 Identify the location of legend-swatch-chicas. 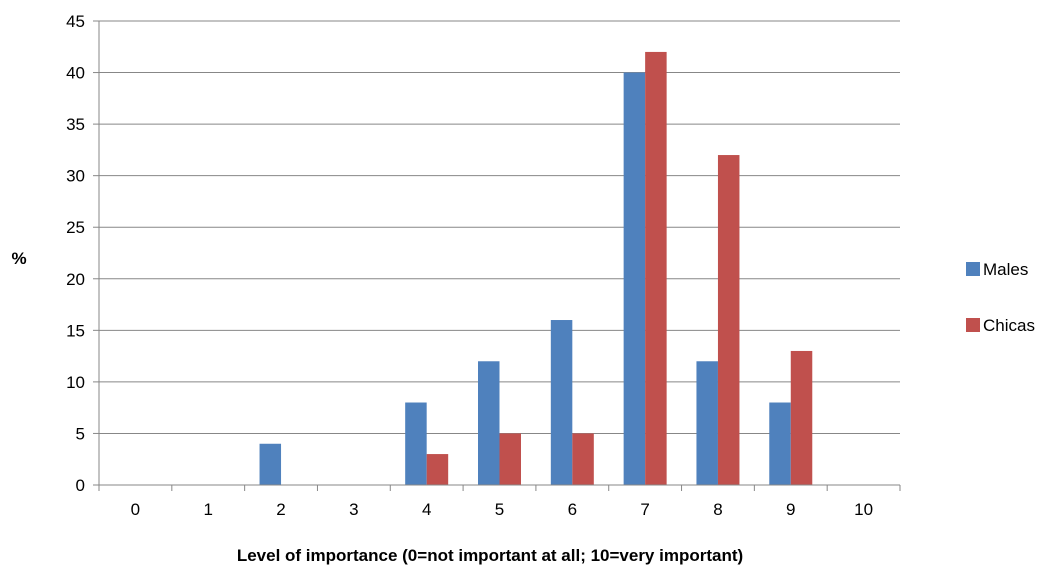
(973, 325).